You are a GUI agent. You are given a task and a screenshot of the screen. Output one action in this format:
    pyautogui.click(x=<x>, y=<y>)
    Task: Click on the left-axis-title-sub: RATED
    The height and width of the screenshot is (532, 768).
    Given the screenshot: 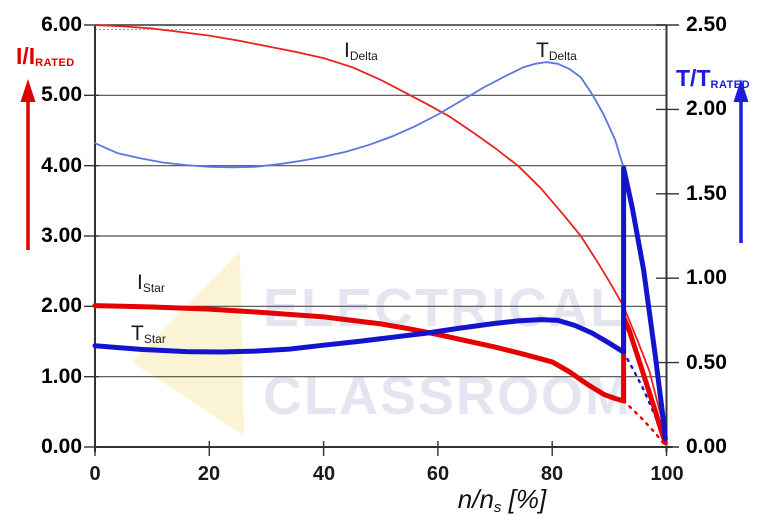 What is the action you would take?
    pyautogui.click(x=55, y=63)
    